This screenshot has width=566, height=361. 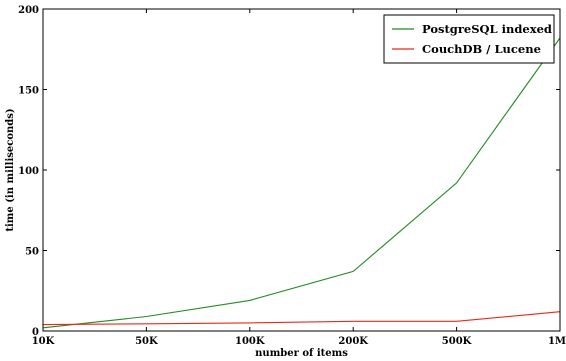 I want to click on y-tick-label: 0, so click(x=35, y=332).